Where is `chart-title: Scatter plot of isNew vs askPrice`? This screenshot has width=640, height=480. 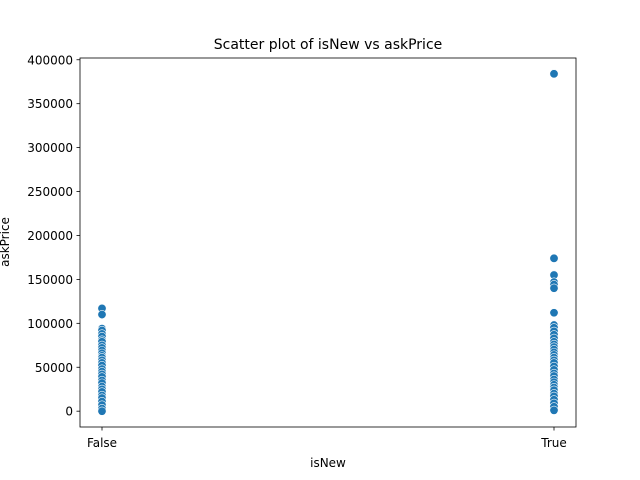
chart-title: Scatter plot of isNew vs askPrice is located at coordinates (328, 45).